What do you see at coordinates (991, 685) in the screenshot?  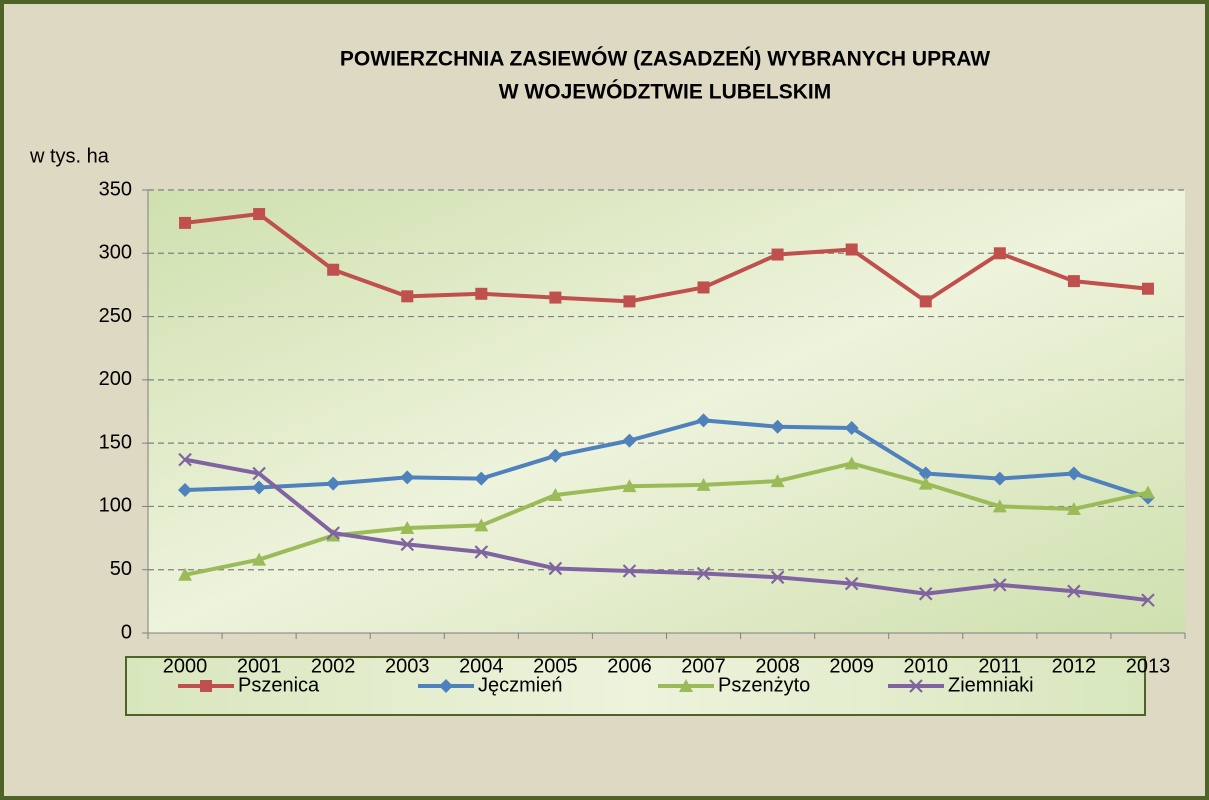 I see `legend-label: Ziemniaki` at bounding box center [991, 685].